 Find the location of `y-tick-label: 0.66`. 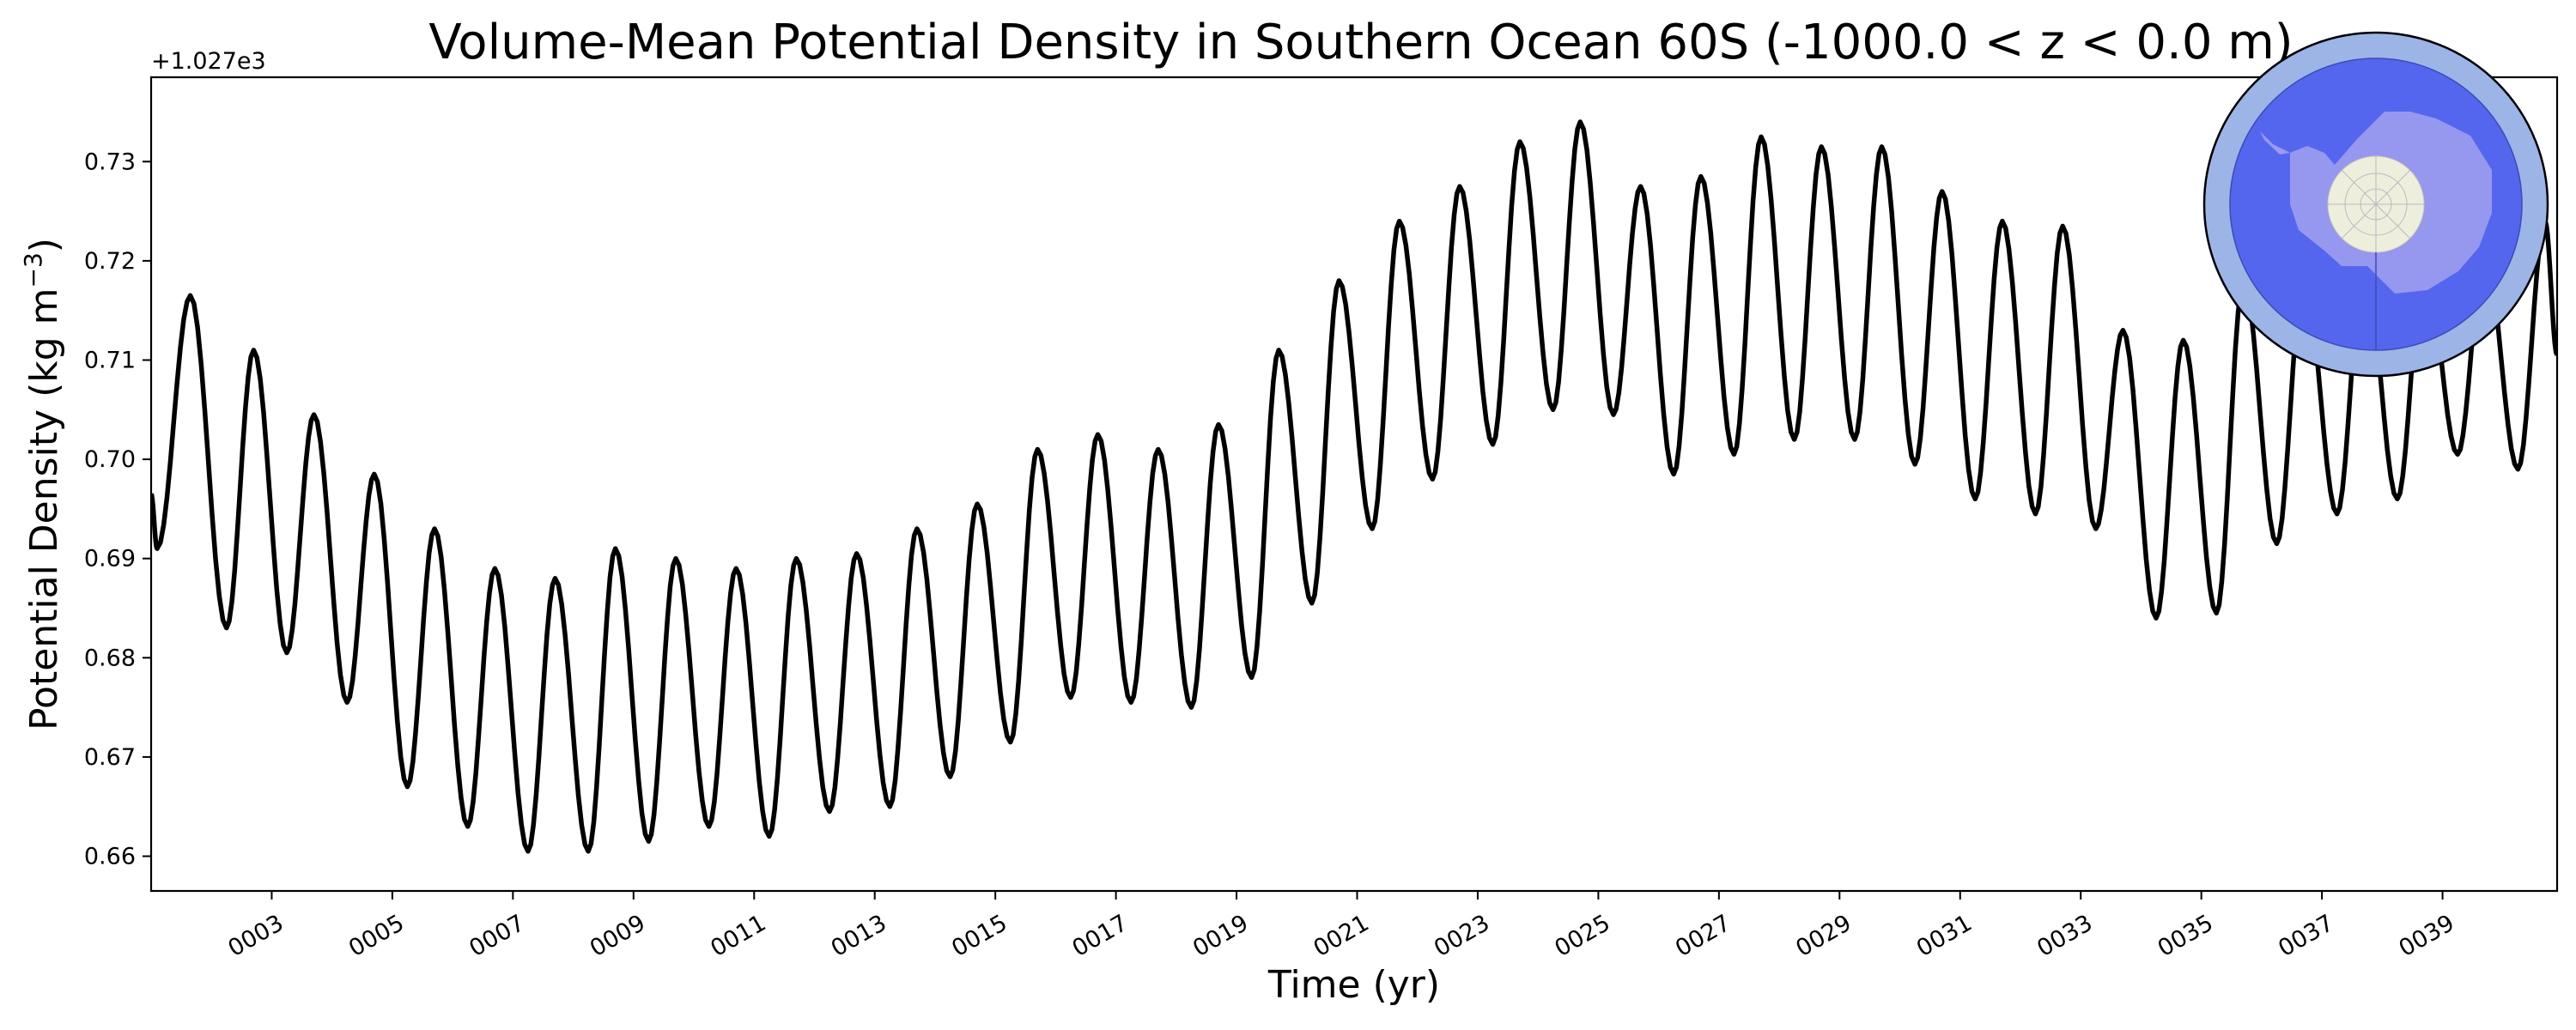

y-tick-label: 0.66 is located at coordinates (110, 857).